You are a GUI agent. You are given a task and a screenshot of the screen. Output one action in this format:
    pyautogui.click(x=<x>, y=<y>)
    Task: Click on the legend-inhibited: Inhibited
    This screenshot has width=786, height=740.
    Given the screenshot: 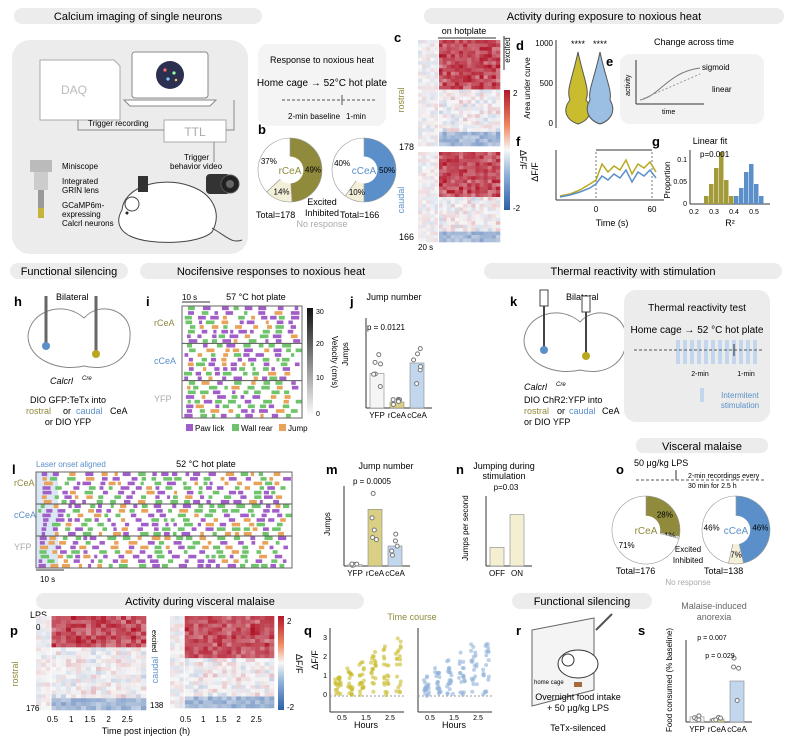 What is the action you would take?
    pyautogui.click(x=322, y=213)
    